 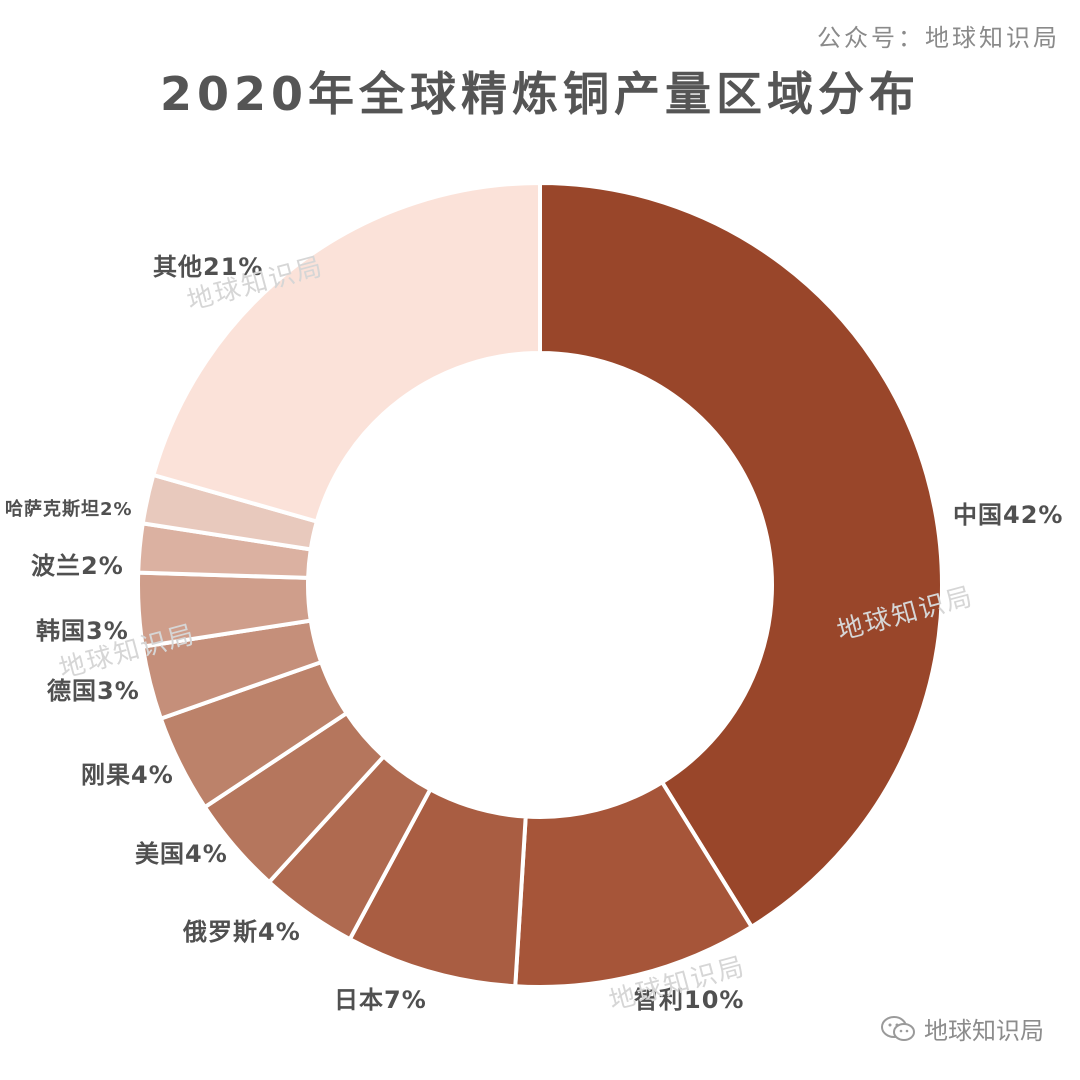 What do you see at coordinates (127, 775) in the screenshot?
I see `slice-label-5: 刚果4%` at bounding box center [127, 775].